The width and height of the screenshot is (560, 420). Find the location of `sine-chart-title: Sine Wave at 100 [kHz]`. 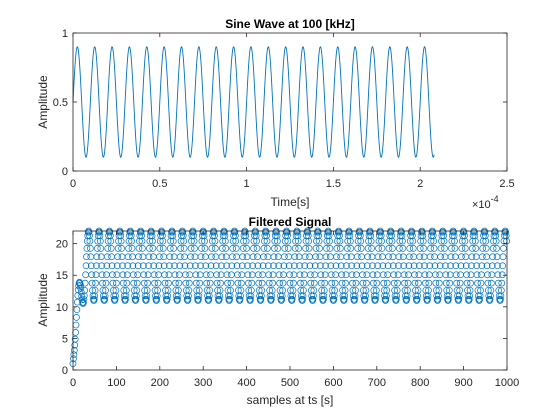

sine-chart-title: Sine Wave at 100 [kHz] is located at coordinates (290, 24).